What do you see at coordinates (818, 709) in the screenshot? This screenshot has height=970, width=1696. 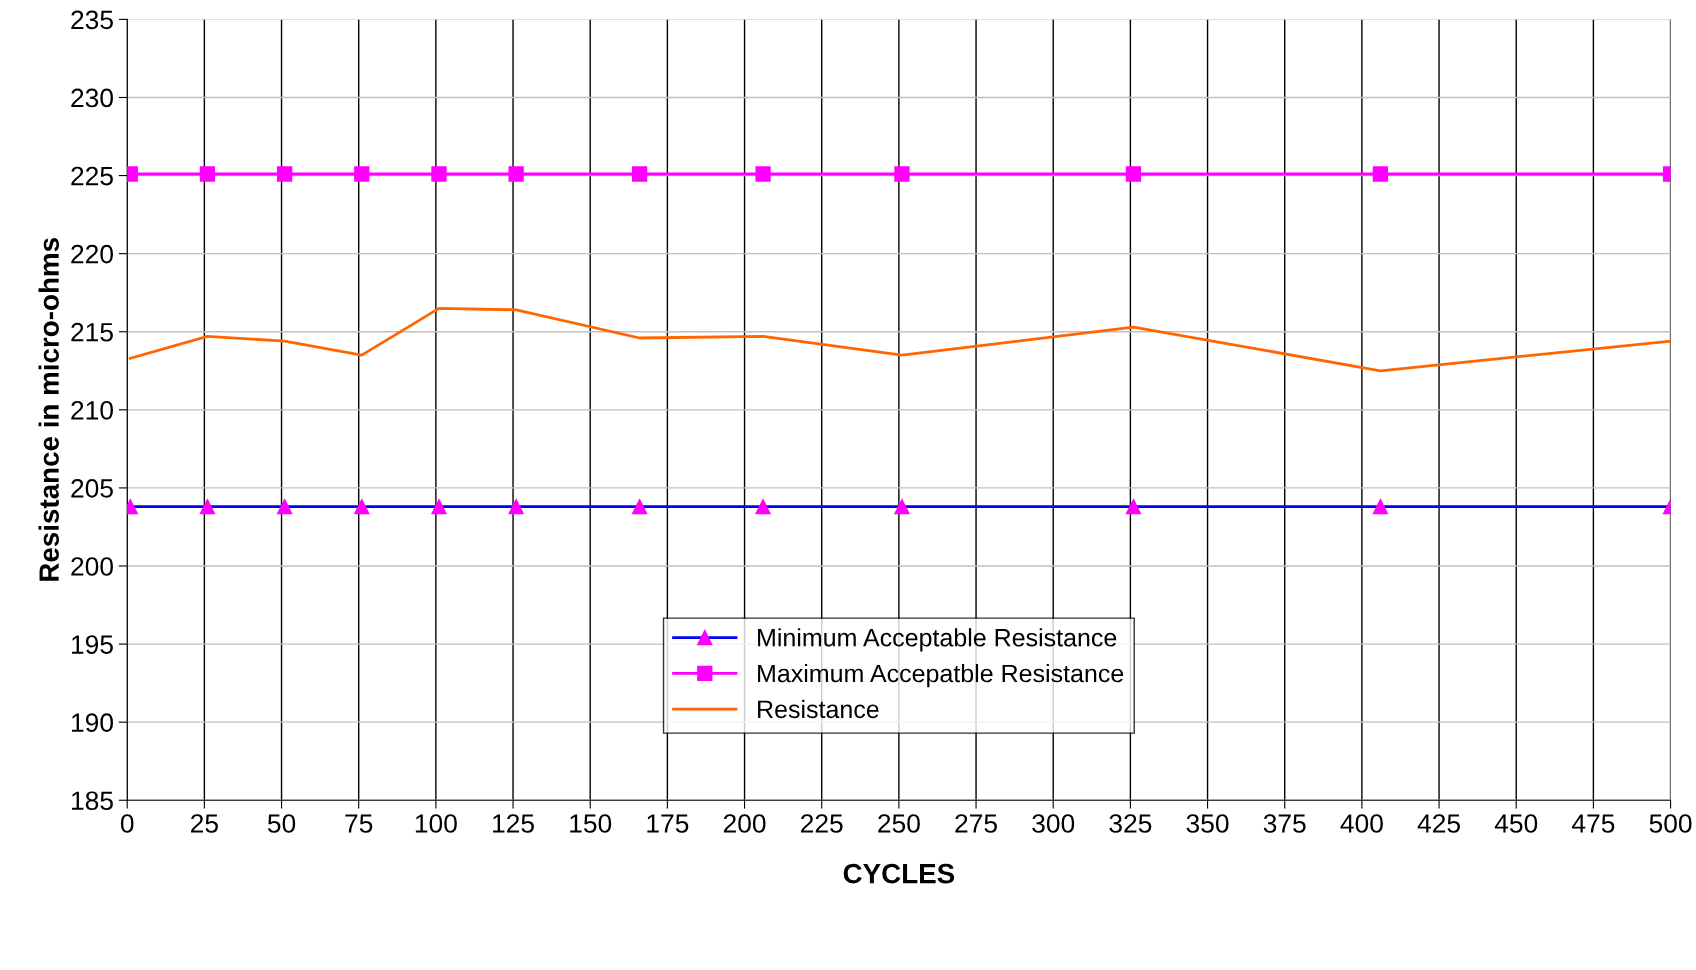 I see `legend-label: Resistance` at bounding box center [818, 709].